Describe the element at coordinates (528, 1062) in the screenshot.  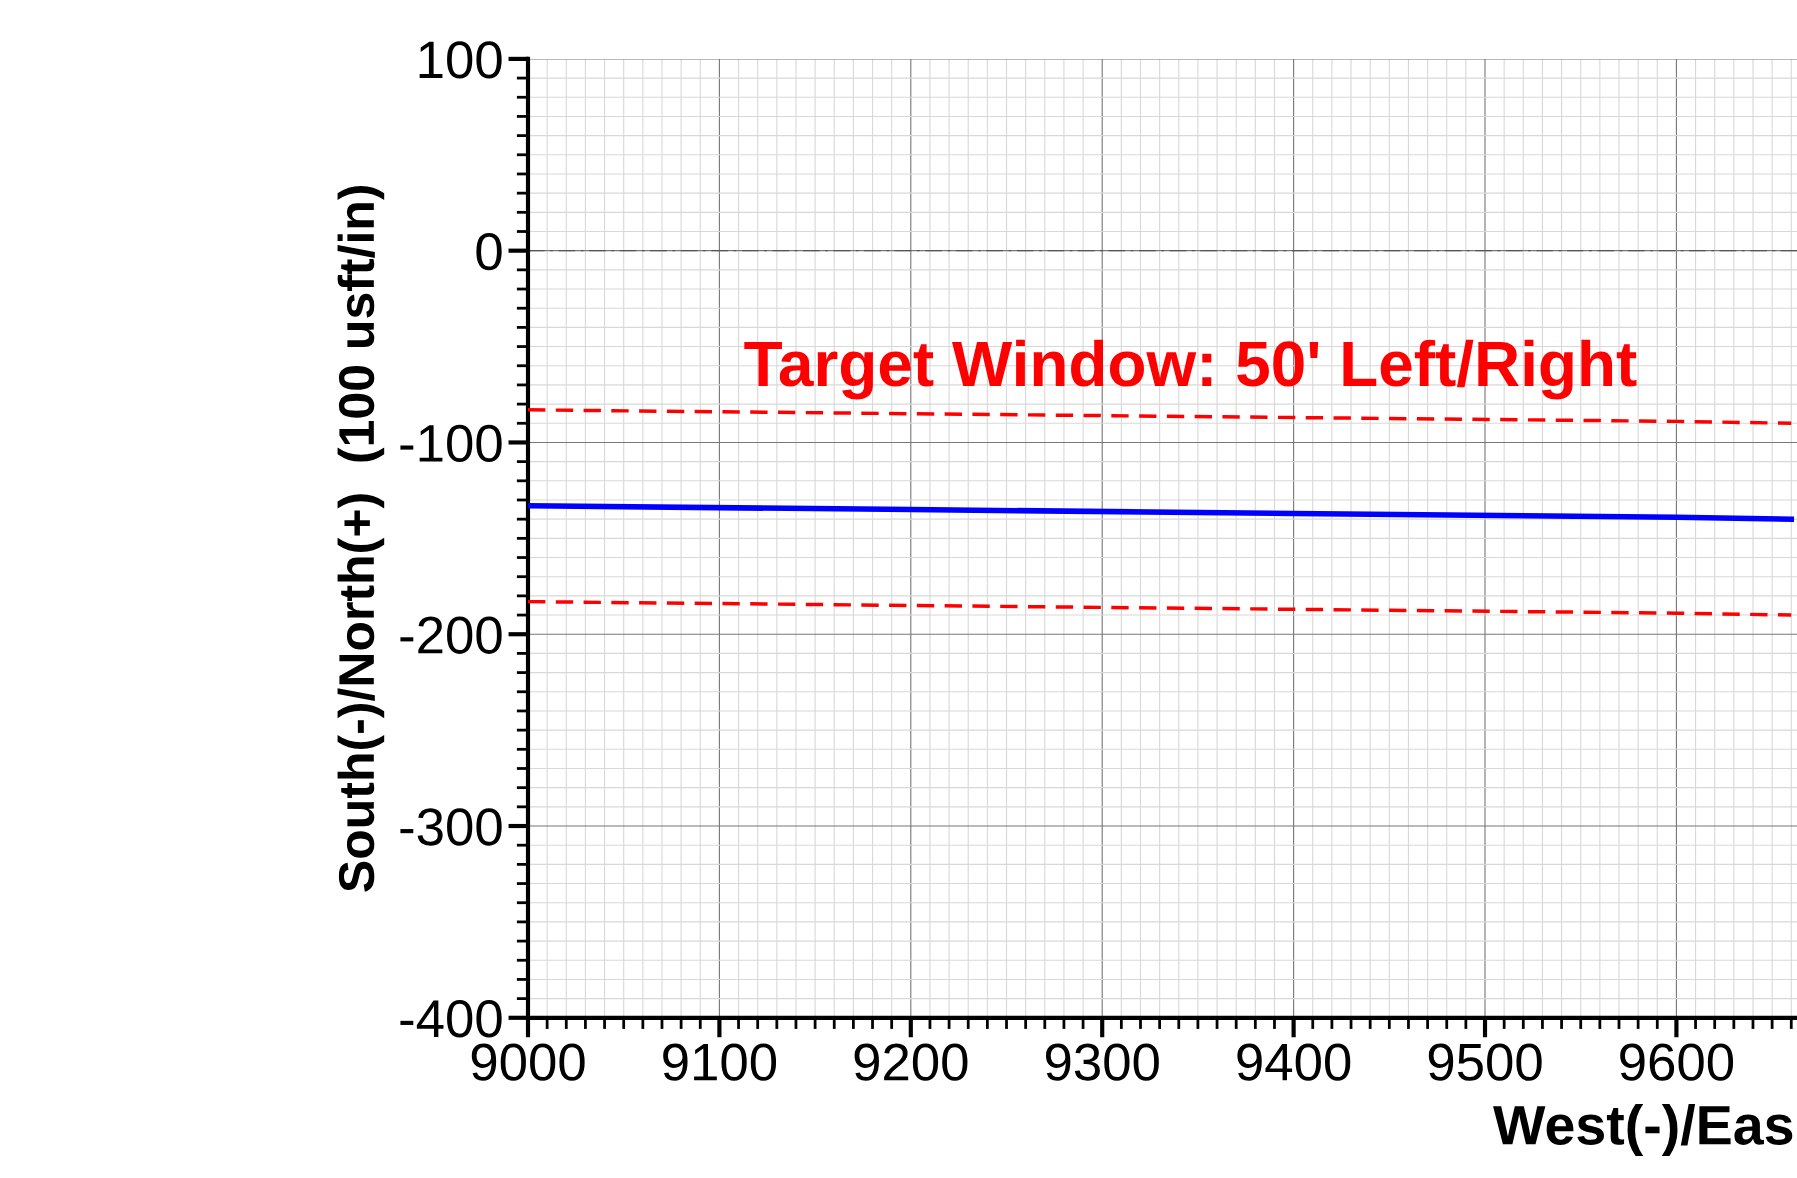
I see `x-tick-label: 9000` at that location.